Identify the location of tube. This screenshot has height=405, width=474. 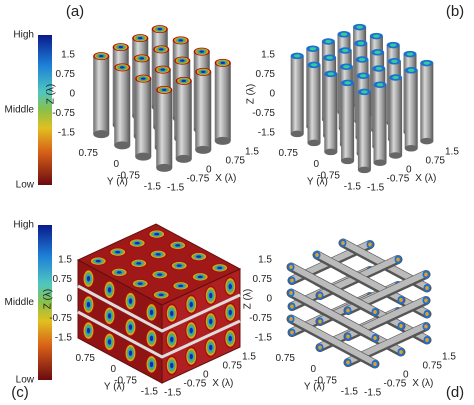
(333, 340).